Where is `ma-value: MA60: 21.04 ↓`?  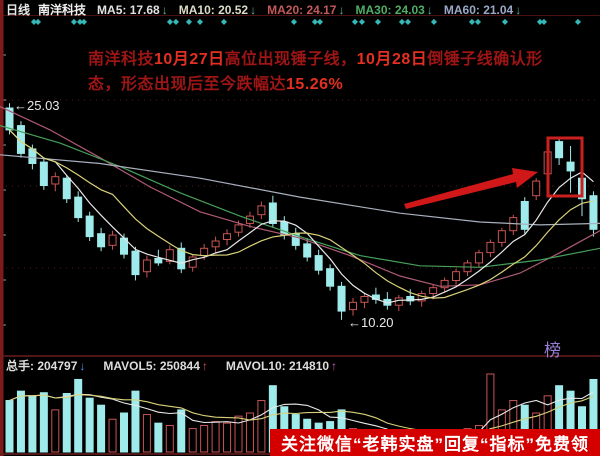
ma-value: MA60: 21.04 ↓ is located at coordinates (482, 10).